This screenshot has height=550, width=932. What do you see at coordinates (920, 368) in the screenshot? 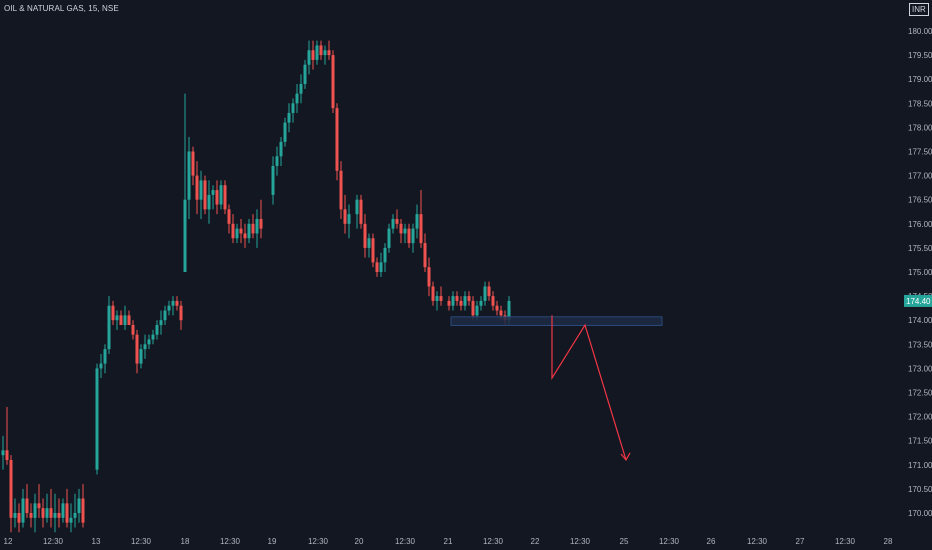
I see `y-tick-label: 173.00` at bounding box center [920, 368].